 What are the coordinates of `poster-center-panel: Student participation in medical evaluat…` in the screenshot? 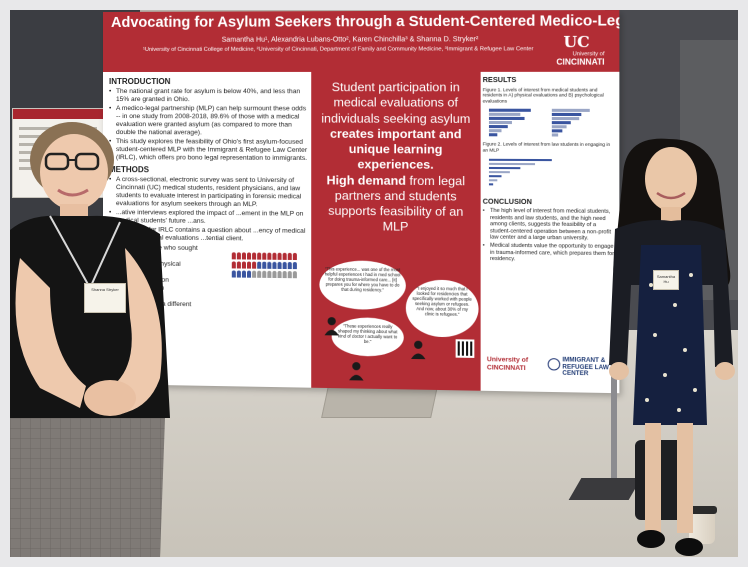 It's located at (395, 231).